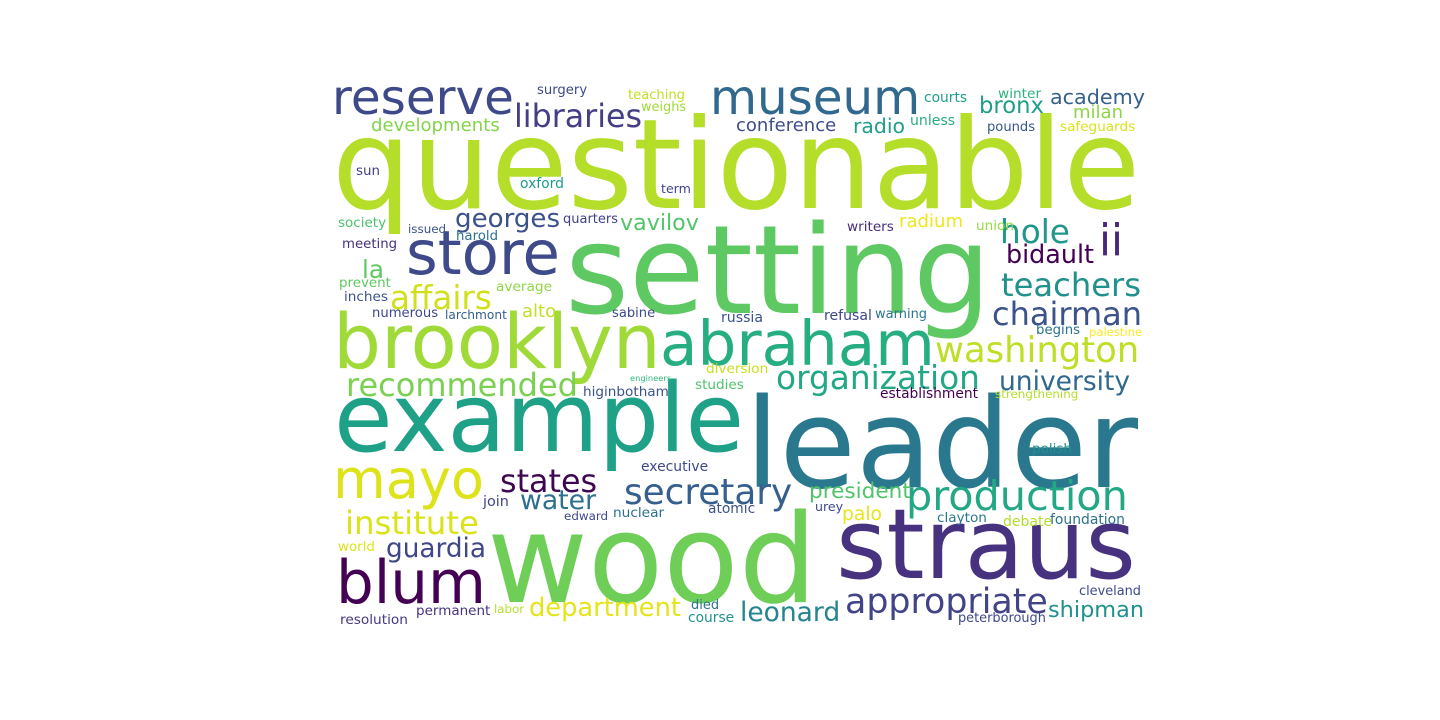 This screenshot has width=1440, height=720. What do you see at coordinates (1110, 592) in the screenshot?
I see `word-cleveland: cleveland` at bounding box center [1110, 592].